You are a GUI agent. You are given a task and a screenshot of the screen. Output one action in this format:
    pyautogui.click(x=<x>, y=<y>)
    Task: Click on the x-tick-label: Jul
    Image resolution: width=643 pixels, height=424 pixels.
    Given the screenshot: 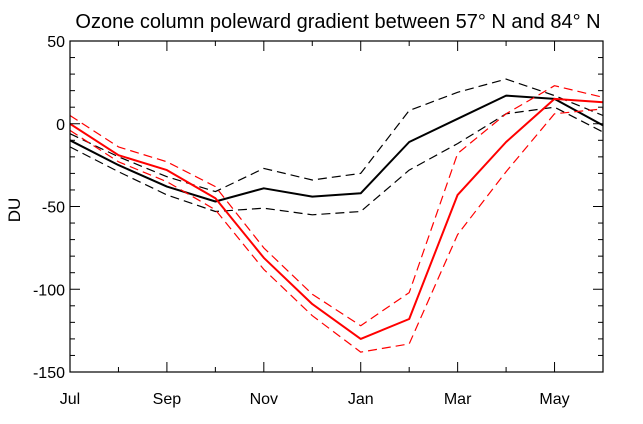 What is the action you would take?
    pyautogui.click(x=70, y=399)
    